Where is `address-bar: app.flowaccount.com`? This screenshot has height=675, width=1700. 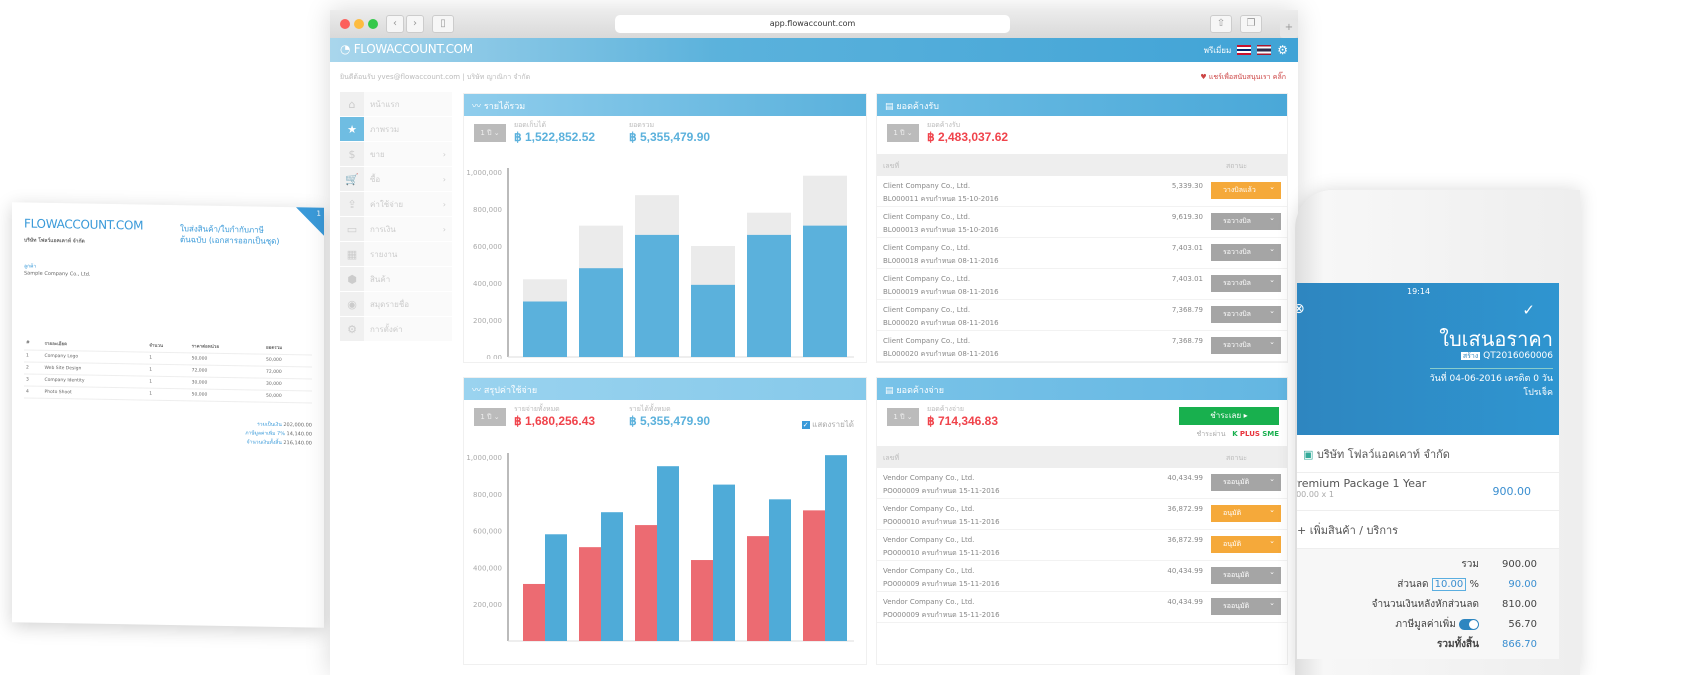
address-bar: app.flowaccount.com is located at coordinates (812, 24).